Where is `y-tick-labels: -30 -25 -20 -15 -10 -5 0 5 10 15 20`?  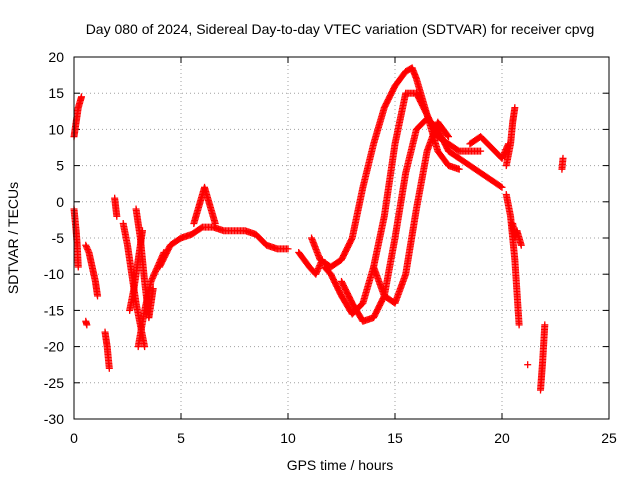
y-tick-labels: -30 -25 -20 -15 -10 -5 0 5 10 15 20 is located at coordinates (54, 238).